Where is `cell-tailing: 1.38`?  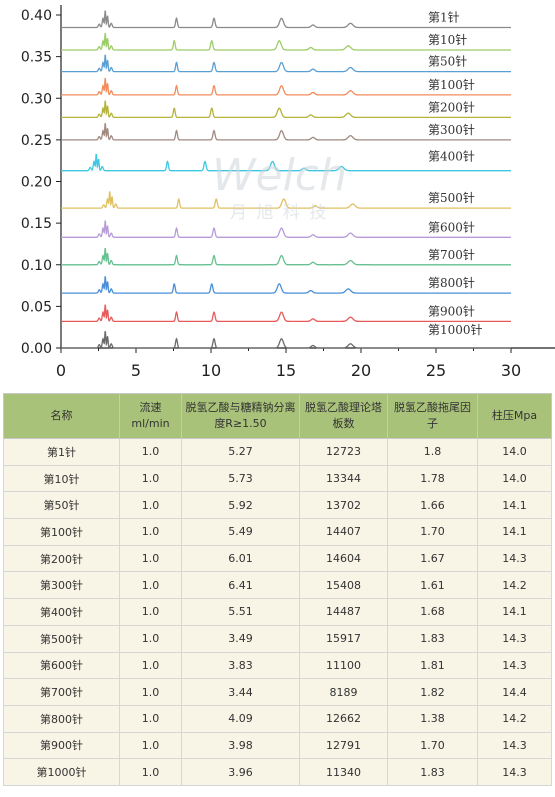 cell-tailing: 1.38 is located at coordinates (432, 718).